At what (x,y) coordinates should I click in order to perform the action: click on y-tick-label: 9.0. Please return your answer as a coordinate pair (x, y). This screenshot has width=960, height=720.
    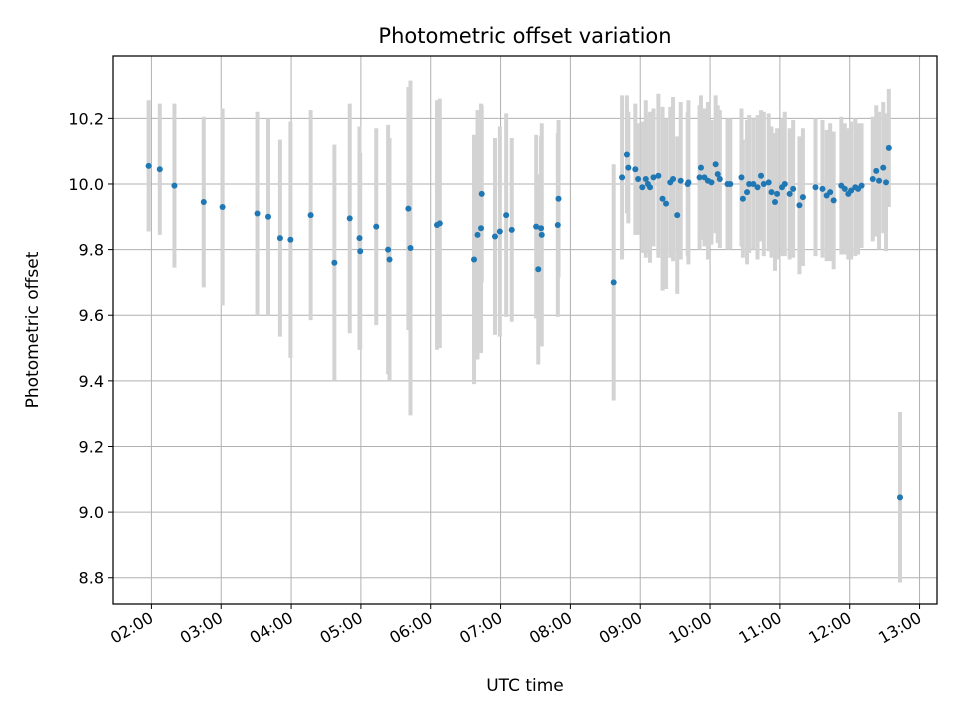
    Looking at the image, I should click on (91, 512).